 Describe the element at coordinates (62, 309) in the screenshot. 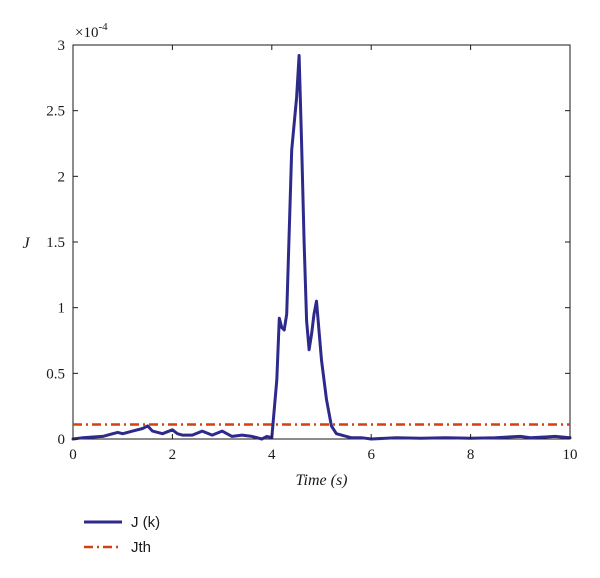

I see `y-tick-label: 1` at that location.